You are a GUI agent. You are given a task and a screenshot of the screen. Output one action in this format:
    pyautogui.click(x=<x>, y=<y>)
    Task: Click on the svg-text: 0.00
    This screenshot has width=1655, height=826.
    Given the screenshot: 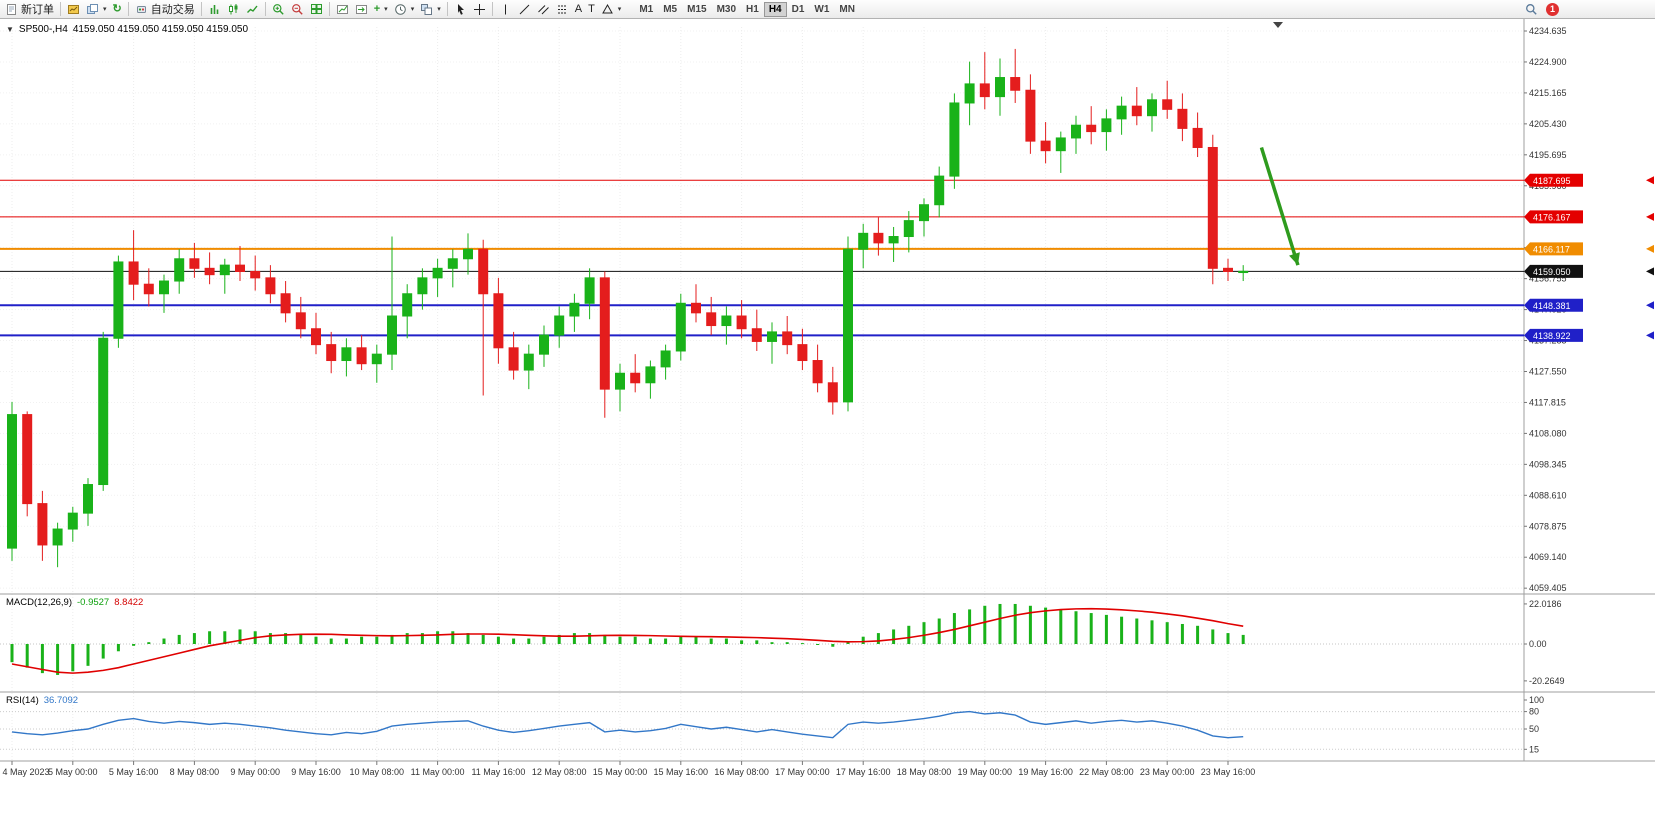 What is the action you would take?
    pyautogui.click(x=1538, y=644)
    